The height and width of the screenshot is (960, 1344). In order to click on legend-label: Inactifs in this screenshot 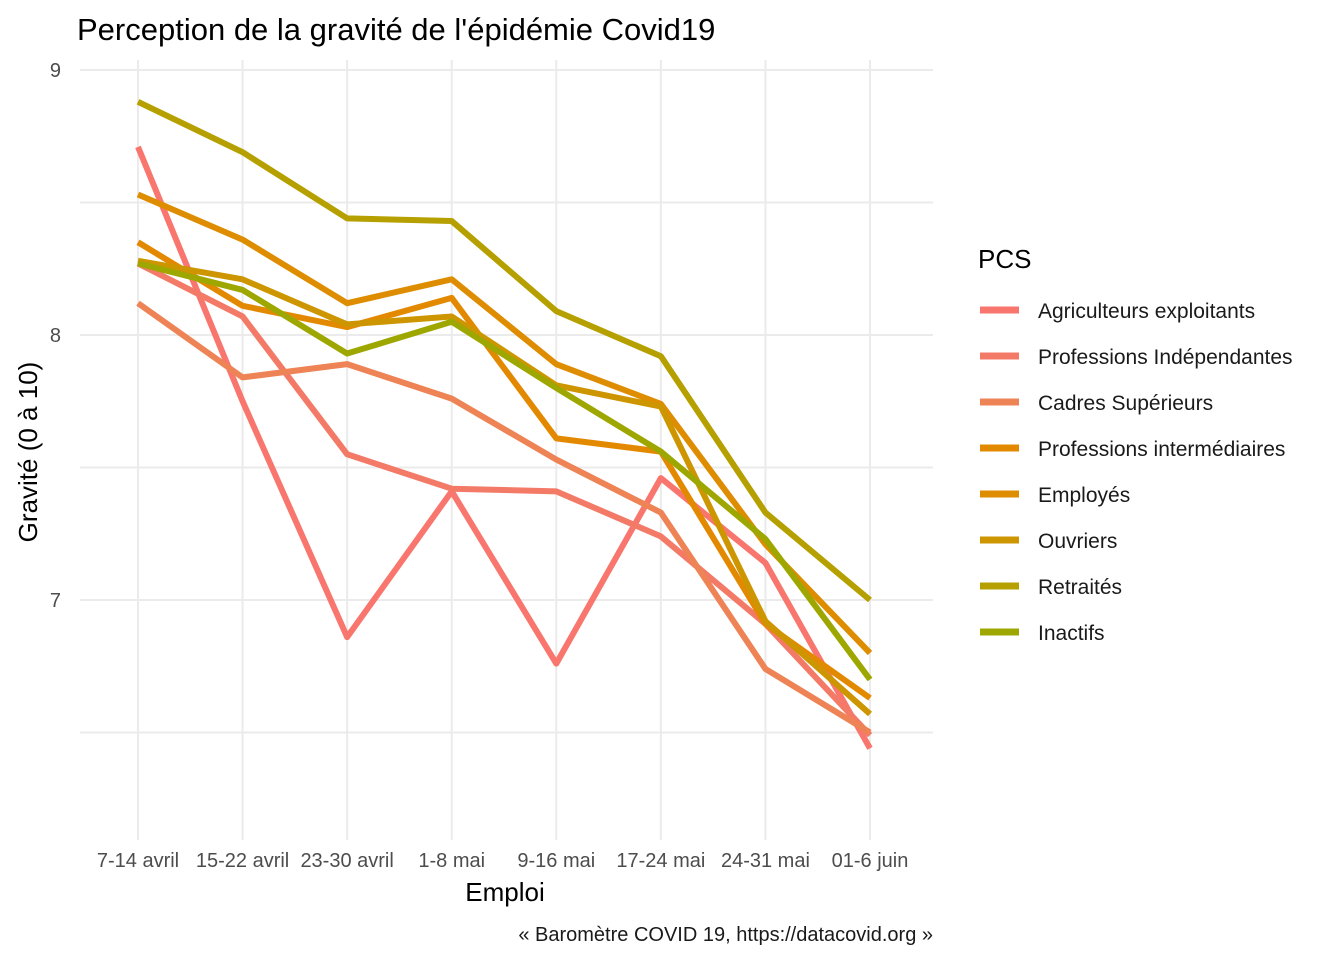, I will do `click(1071, 633)`.